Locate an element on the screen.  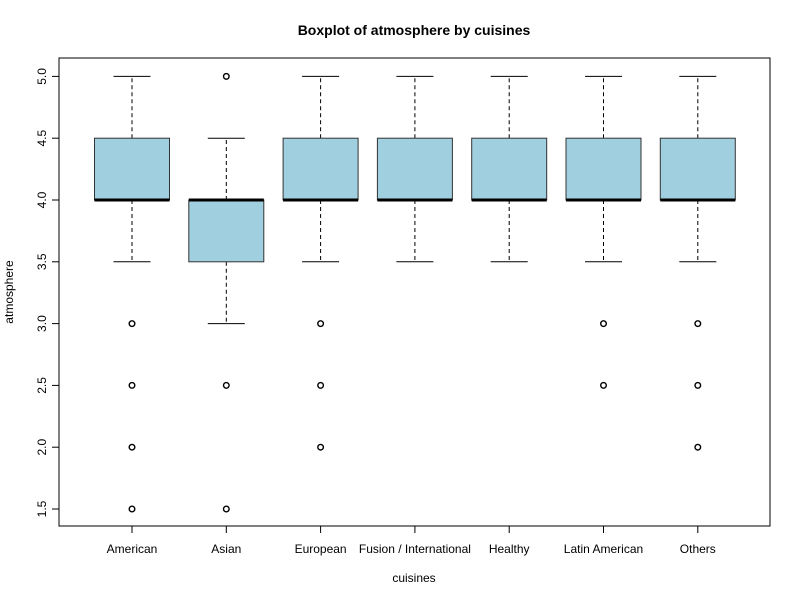
box-fusion-international is located at coordinates (414, 169).